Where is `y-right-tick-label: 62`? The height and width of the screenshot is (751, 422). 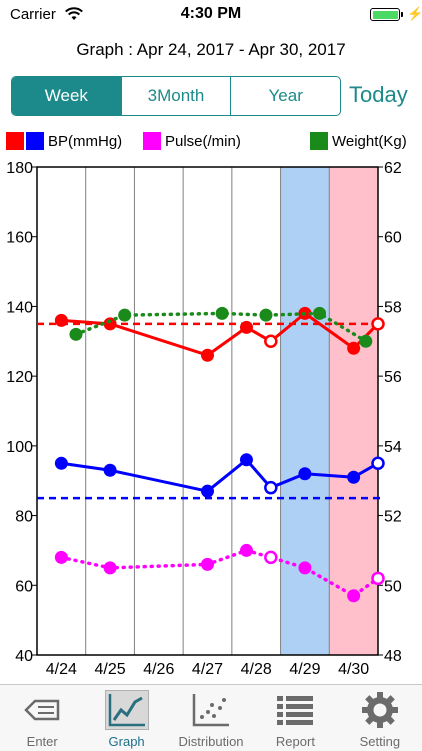
y-right-tick-label: 62 is located at coordinates (393, 168).